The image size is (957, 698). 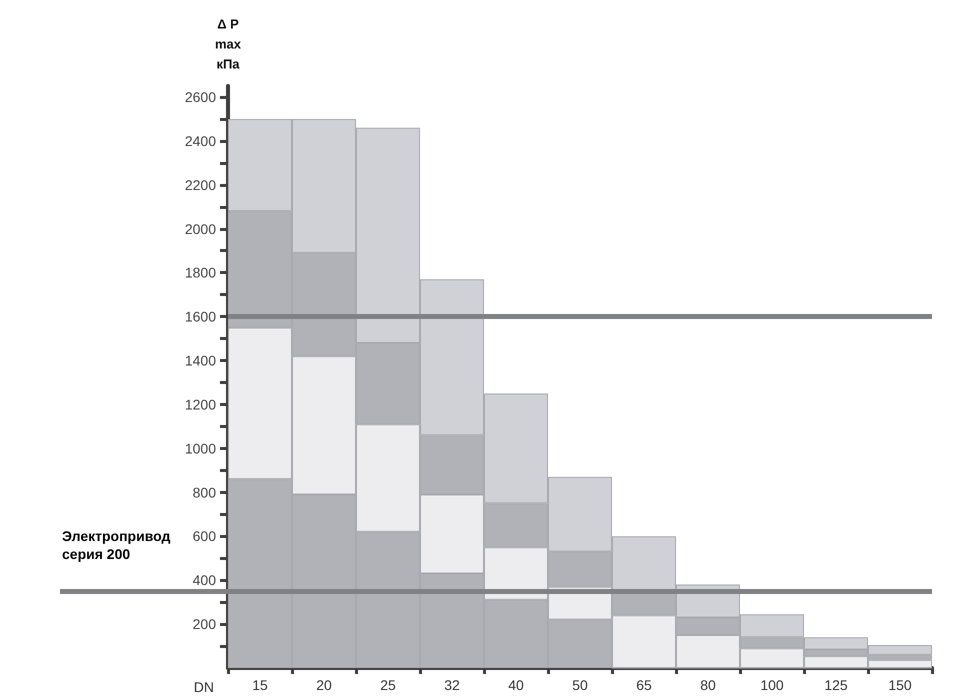 I want to click on y-tick-label: 2200, so click(x=200, y=184).